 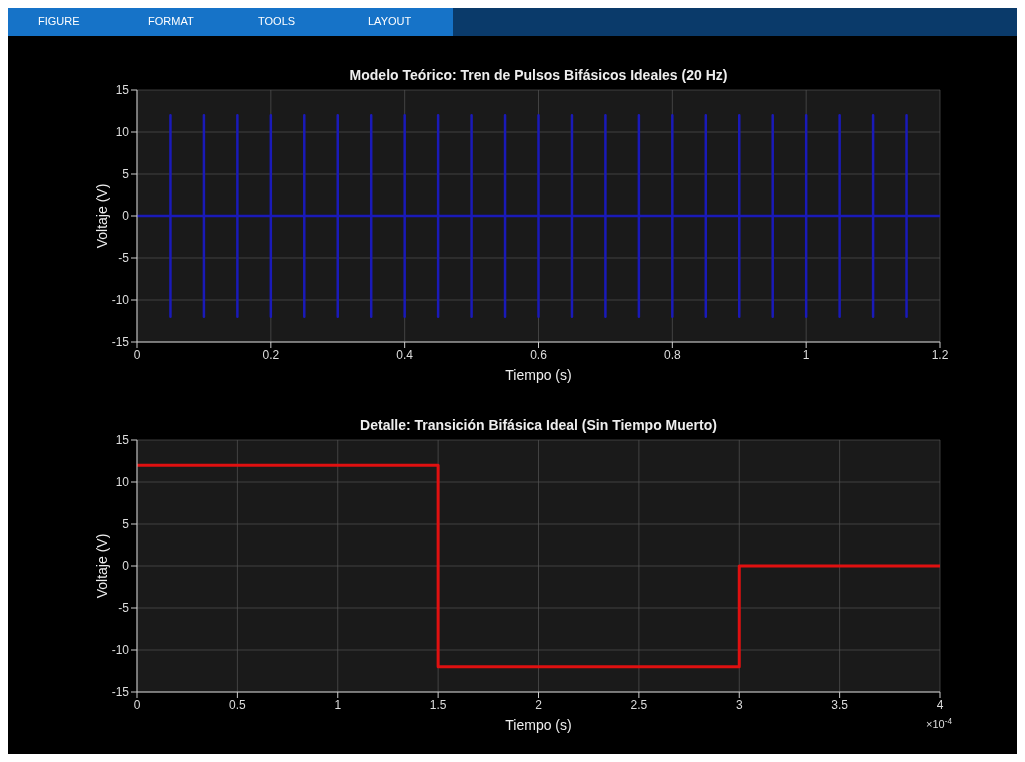 What do you see at coordinates (271, 354) in the screenshot?
I see `x-tick-label: 0.2` at bounding box center [271, 354].